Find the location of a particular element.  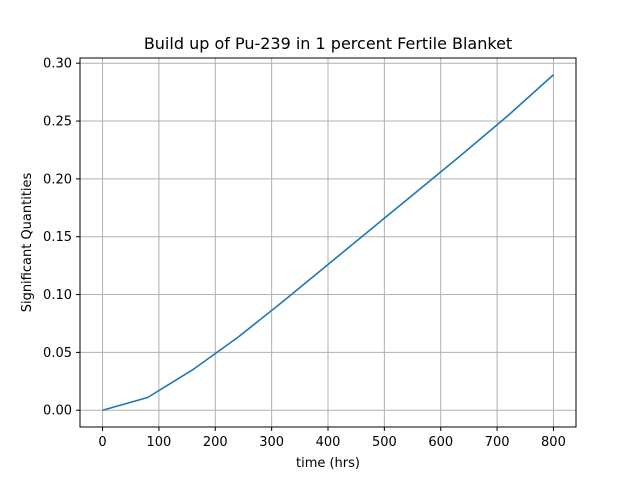

y-tick-label: 0.15 is located at coordinates (57, 237).